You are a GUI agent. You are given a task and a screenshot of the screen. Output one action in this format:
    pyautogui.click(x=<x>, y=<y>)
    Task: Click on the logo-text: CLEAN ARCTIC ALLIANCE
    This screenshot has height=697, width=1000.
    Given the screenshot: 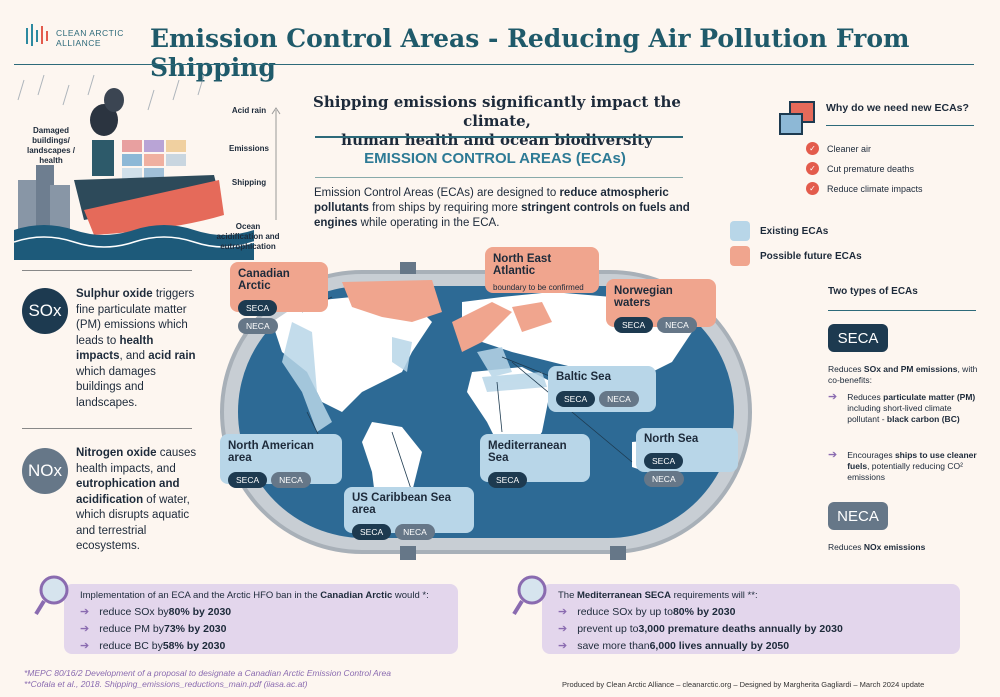 What is the action you would take?
    pyautogui.click(x=90, y=38)
    